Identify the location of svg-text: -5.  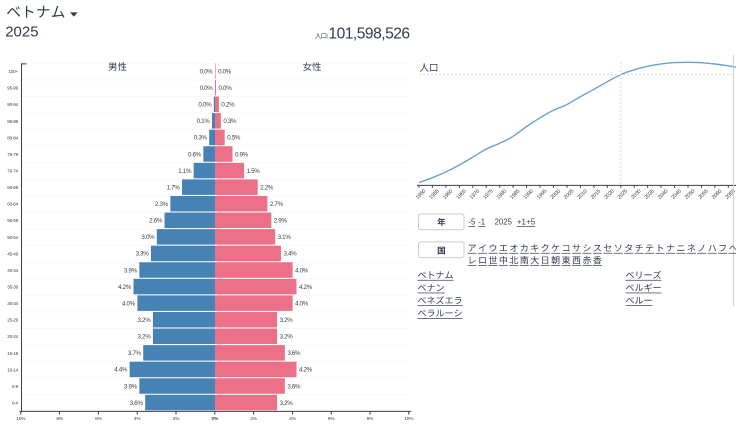
(472, 222).